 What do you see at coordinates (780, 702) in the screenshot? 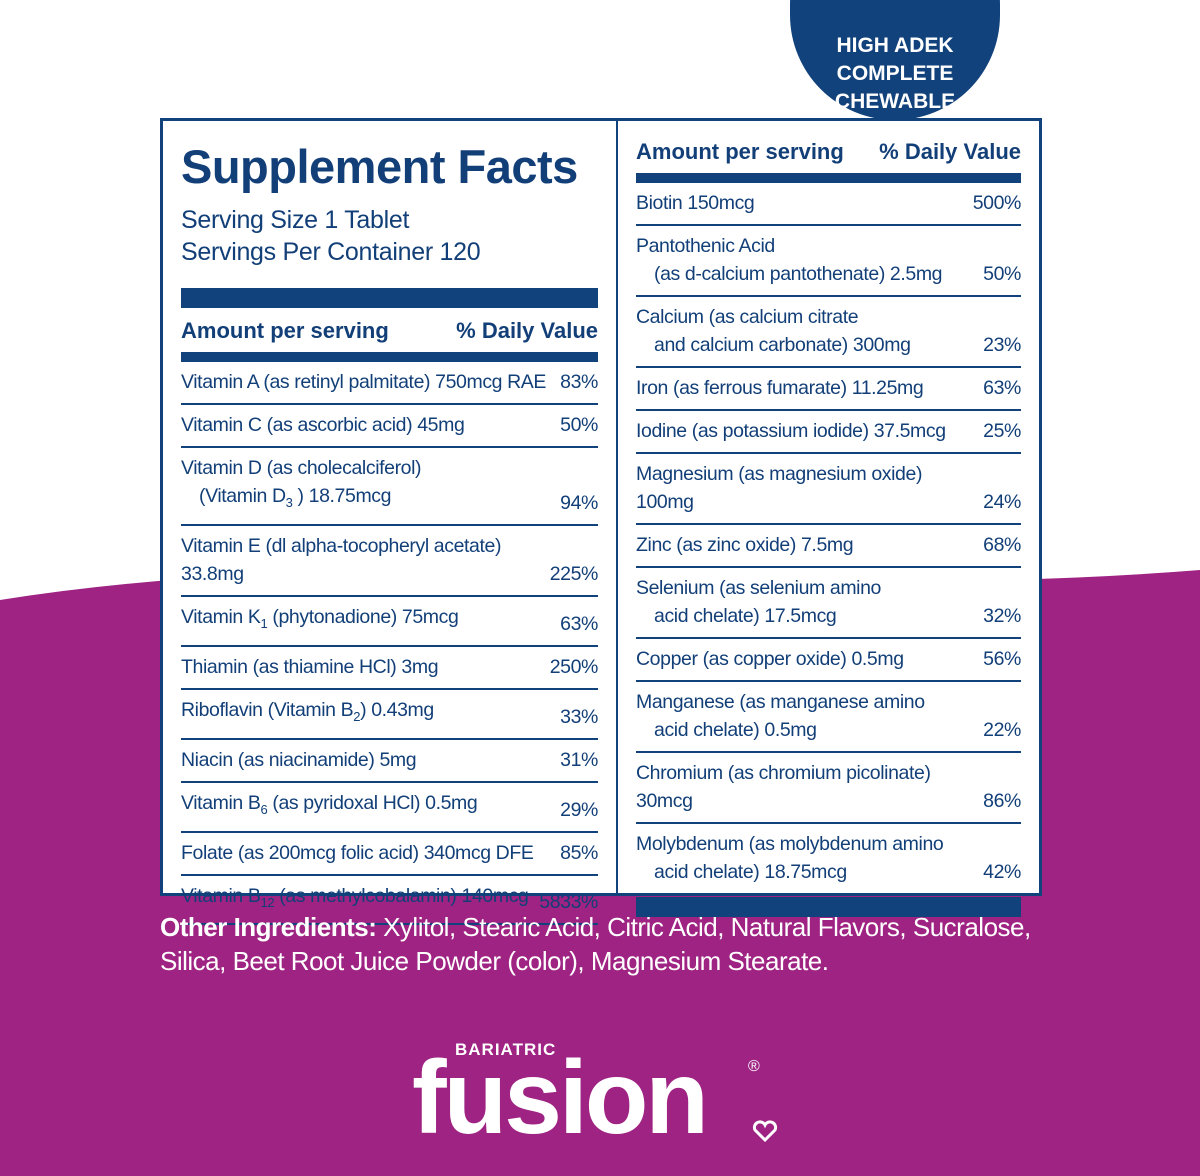
I see `label-text: Manganese (as manganese amino` at bounding box center [780, 702].